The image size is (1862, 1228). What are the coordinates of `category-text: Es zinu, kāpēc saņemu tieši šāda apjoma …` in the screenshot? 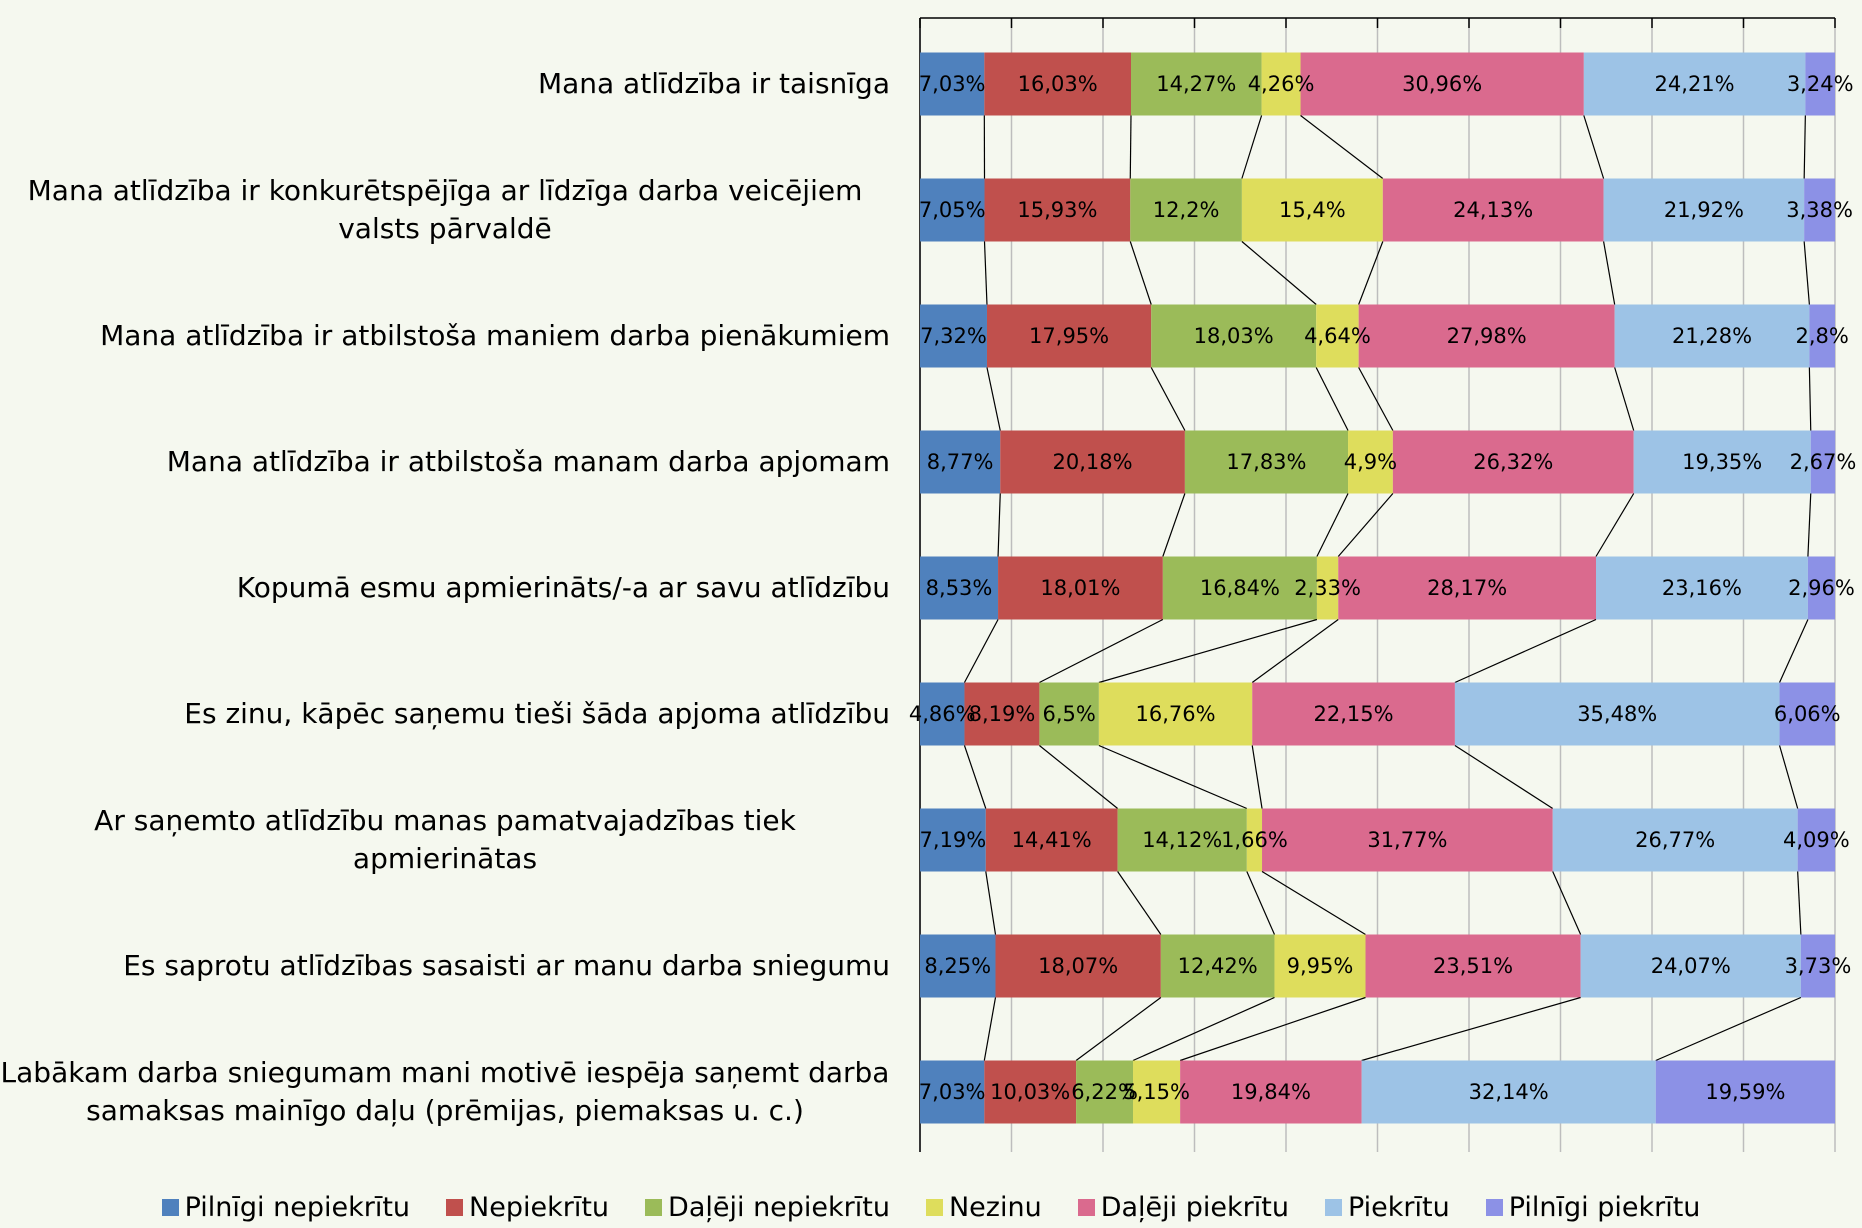 It's located at (537, 713).